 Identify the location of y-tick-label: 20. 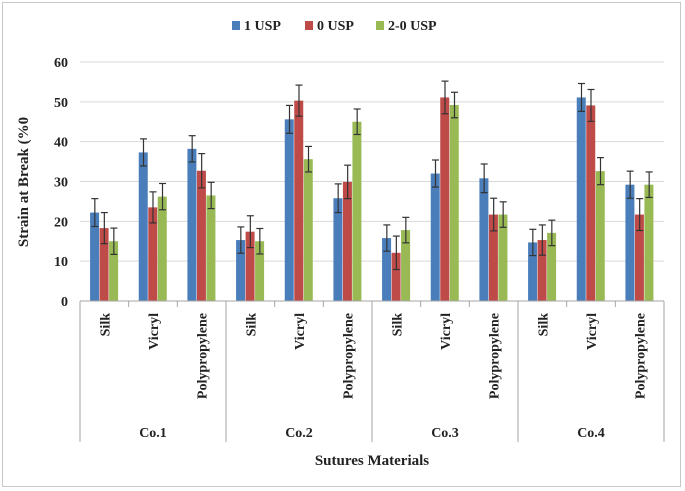
(61, 222).